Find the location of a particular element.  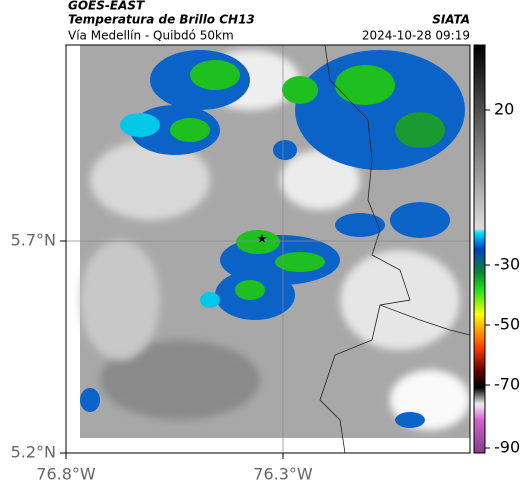

datetime: 2024-10-28 09:19 is located at coordinates (416, 36).